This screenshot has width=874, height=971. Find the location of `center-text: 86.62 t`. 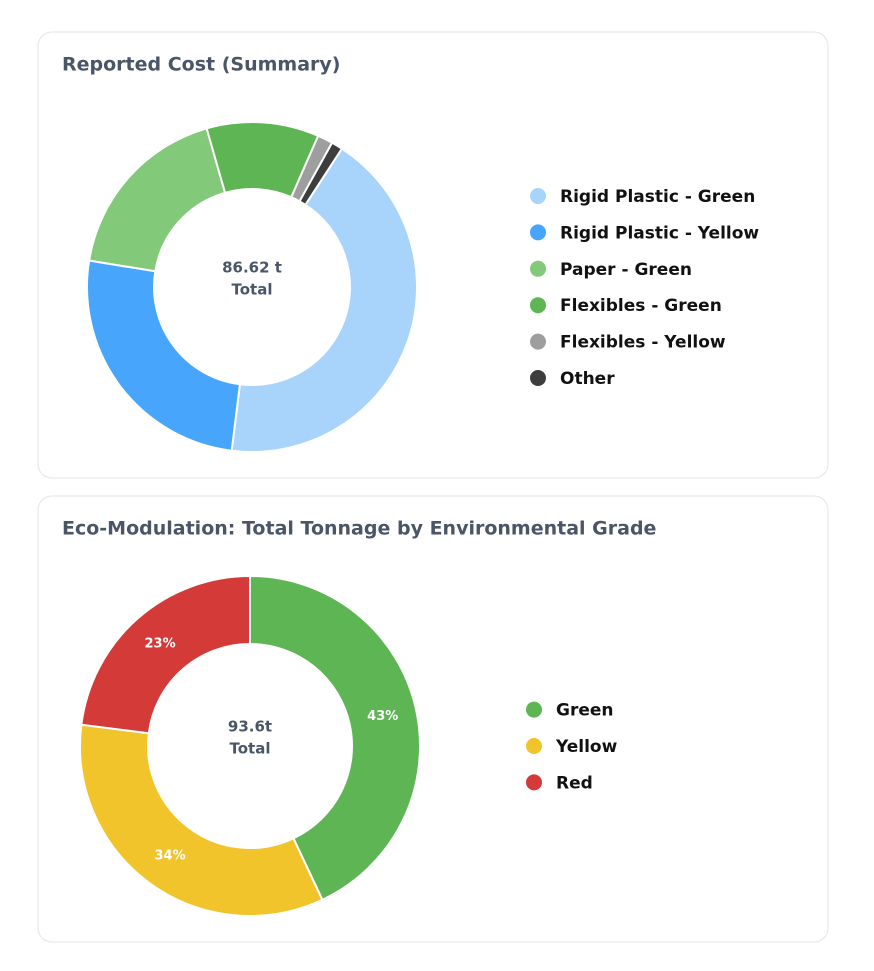

center-text: 86.62 t is located at coordinates (252, 268).